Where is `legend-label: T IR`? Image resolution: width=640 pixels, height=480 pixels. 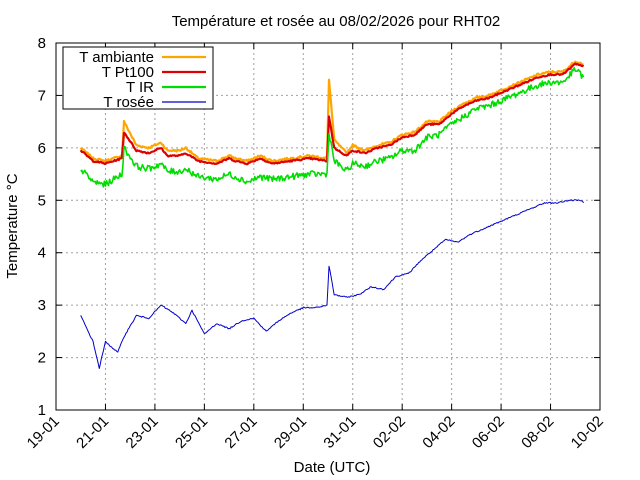 legend-label: T IR is located at coordinates (140, 87).